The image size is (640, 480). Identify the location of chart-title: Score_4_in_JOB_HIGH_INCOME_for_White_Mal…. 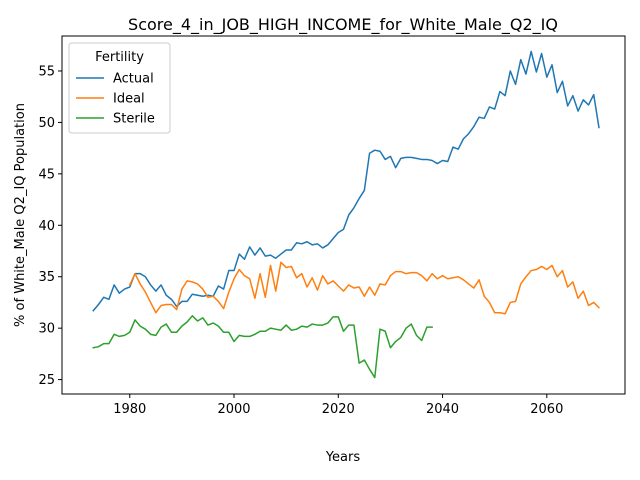
(343, 25).